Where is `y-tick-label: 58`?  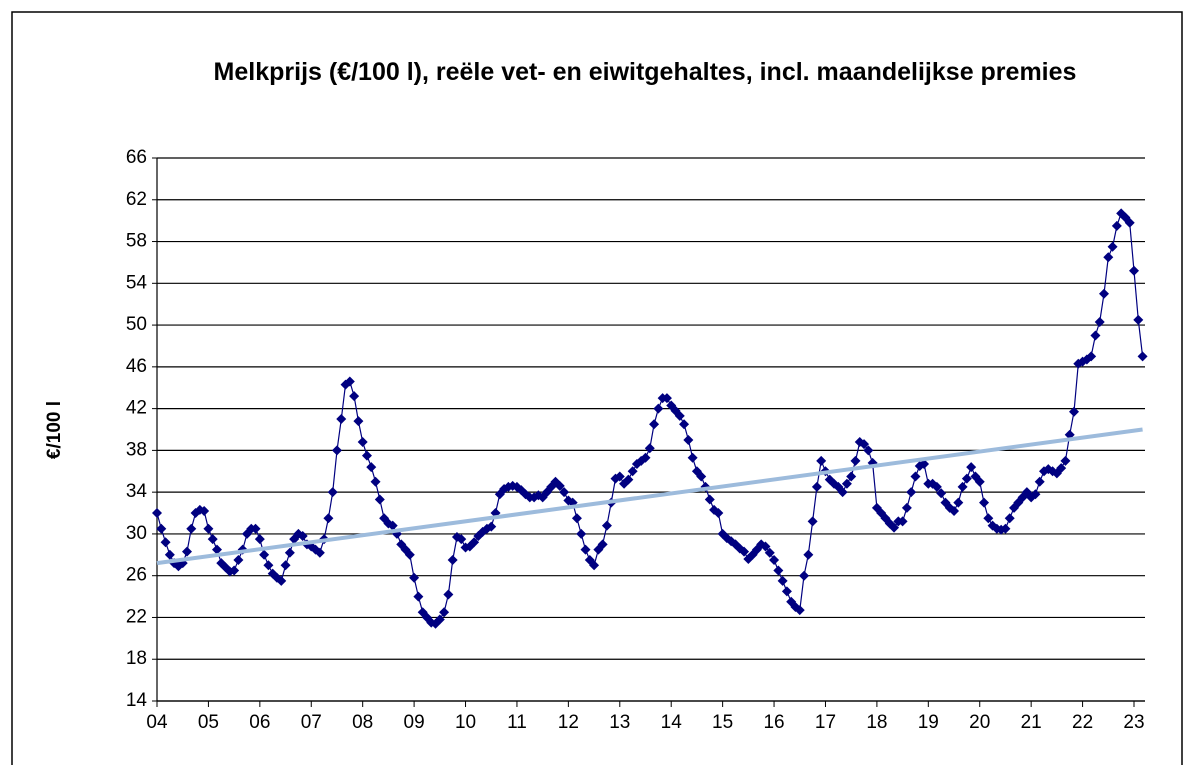
y-tick-label: 58 is located at coordinates (136, 241).